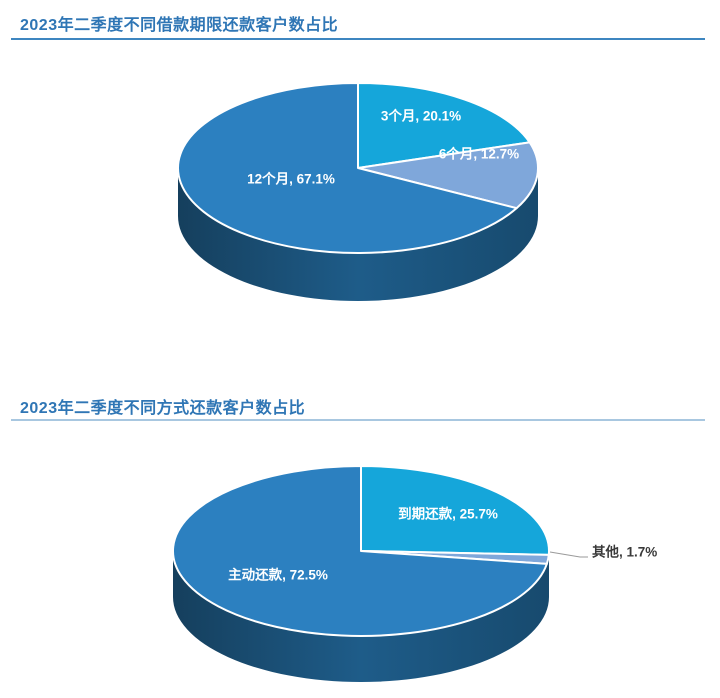 The height and width of the screenshot is (698, 720). Describe the element at coordinates (179, 25) in the screenshot. I see `chart1-title: 2023年二季度不同借款期限还款客户数占比` at that location.